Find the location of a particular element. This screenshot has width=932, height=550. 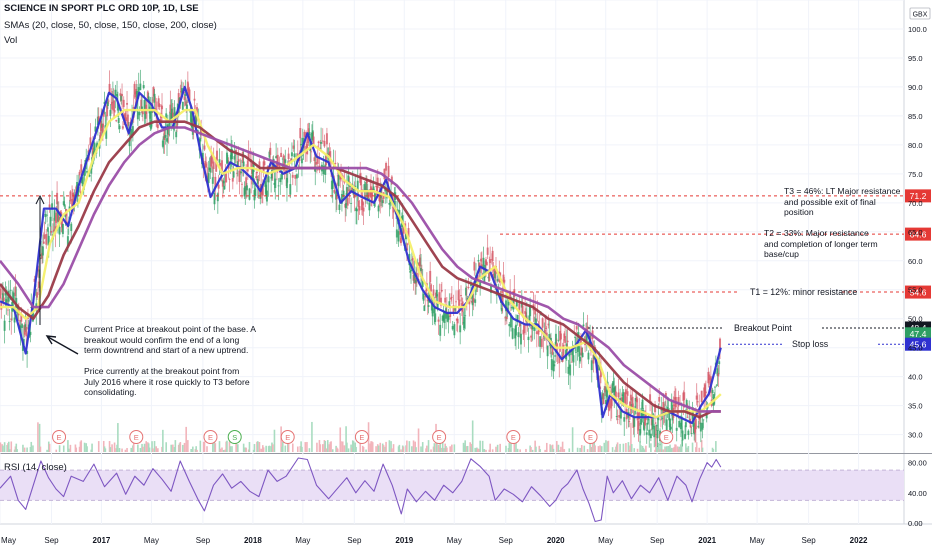

price-tick-label: 80.0 is located at coordinates (915, 145).